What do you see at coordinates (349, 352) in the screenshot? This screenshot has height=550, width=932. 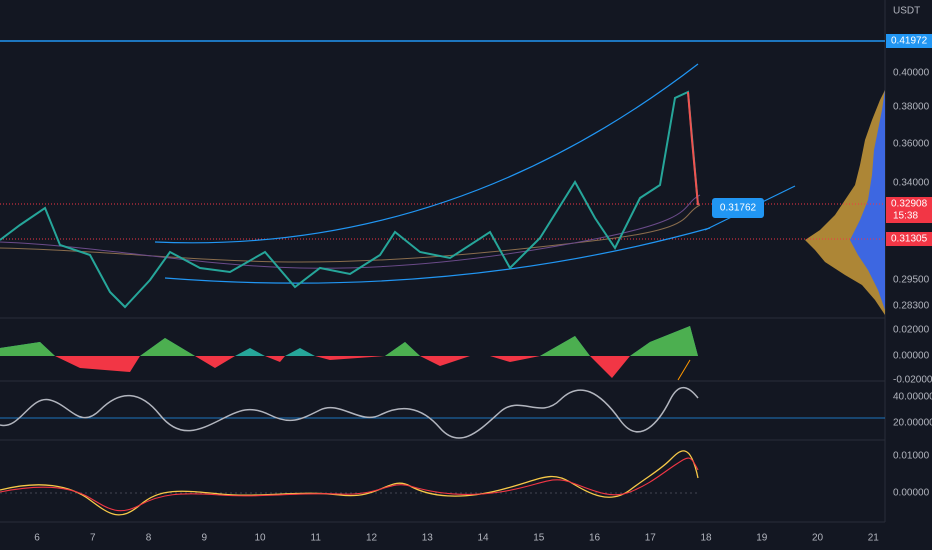 I see `oscillator-histogram` at bounding box center [349, 352].